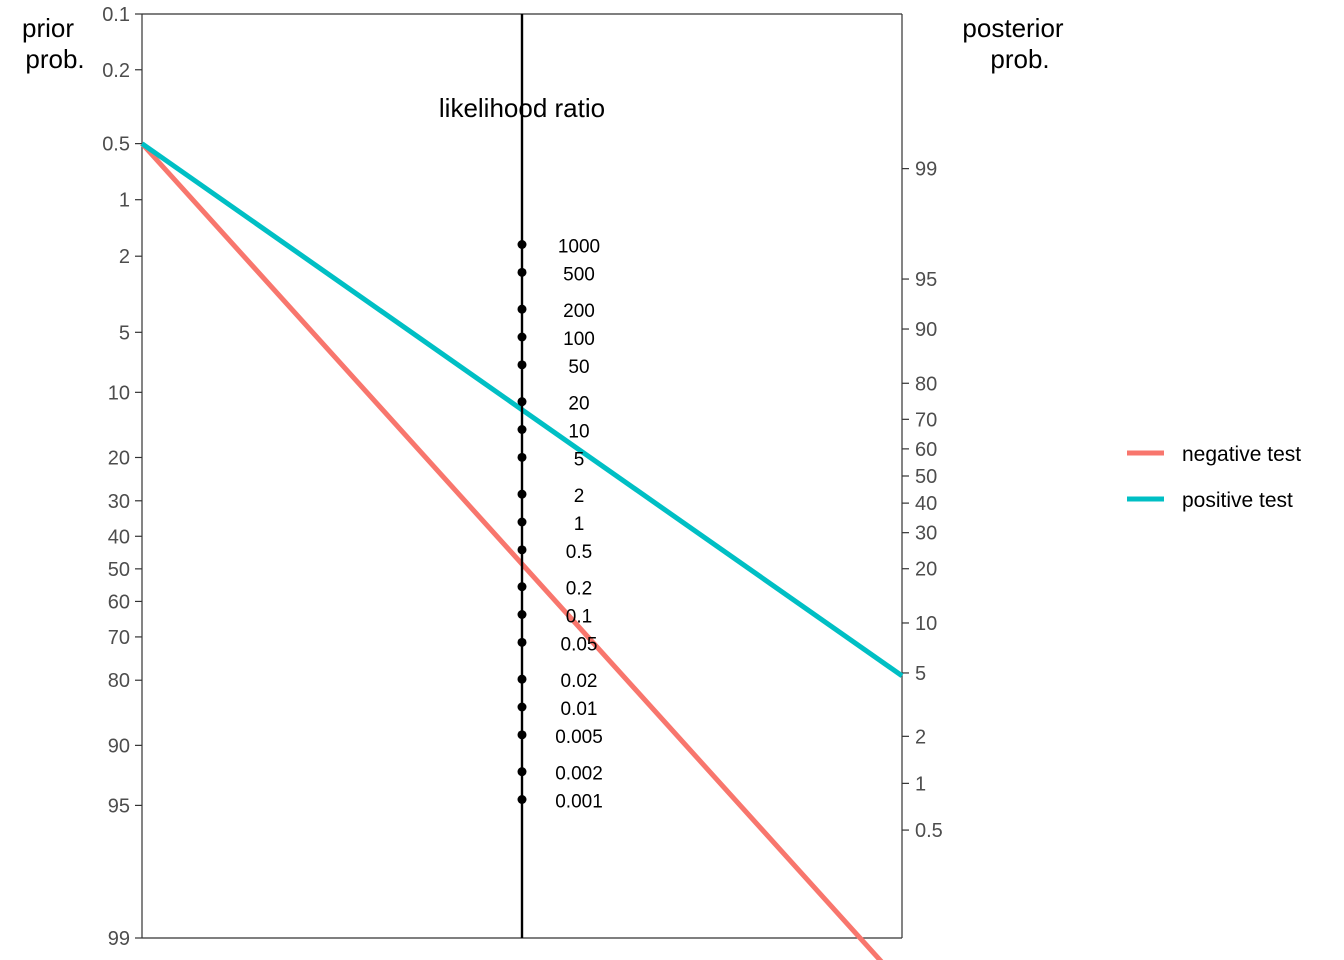 This screenshot has width=1344, height=960. What do you see at coordinates (522, 707) in the screenshot?
I see `lr-tick-dot-0p01` at bounding box center [522, 707].